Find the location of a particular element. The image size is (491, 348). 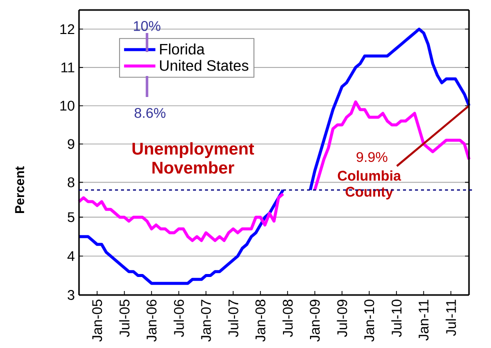

annotation: 9.9% is located at coordinates (372, 157).